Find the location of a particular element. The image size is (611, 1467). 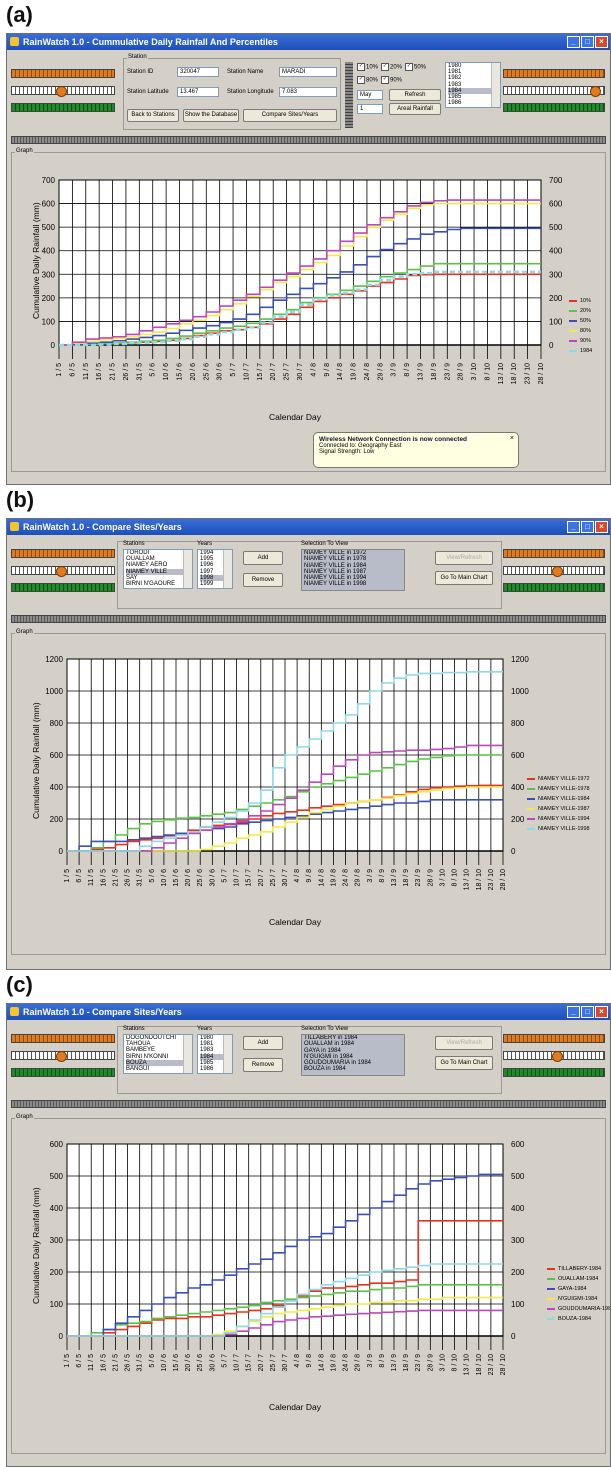

checkbox-90: ✓ 90% is located at coordinates (392, 80).